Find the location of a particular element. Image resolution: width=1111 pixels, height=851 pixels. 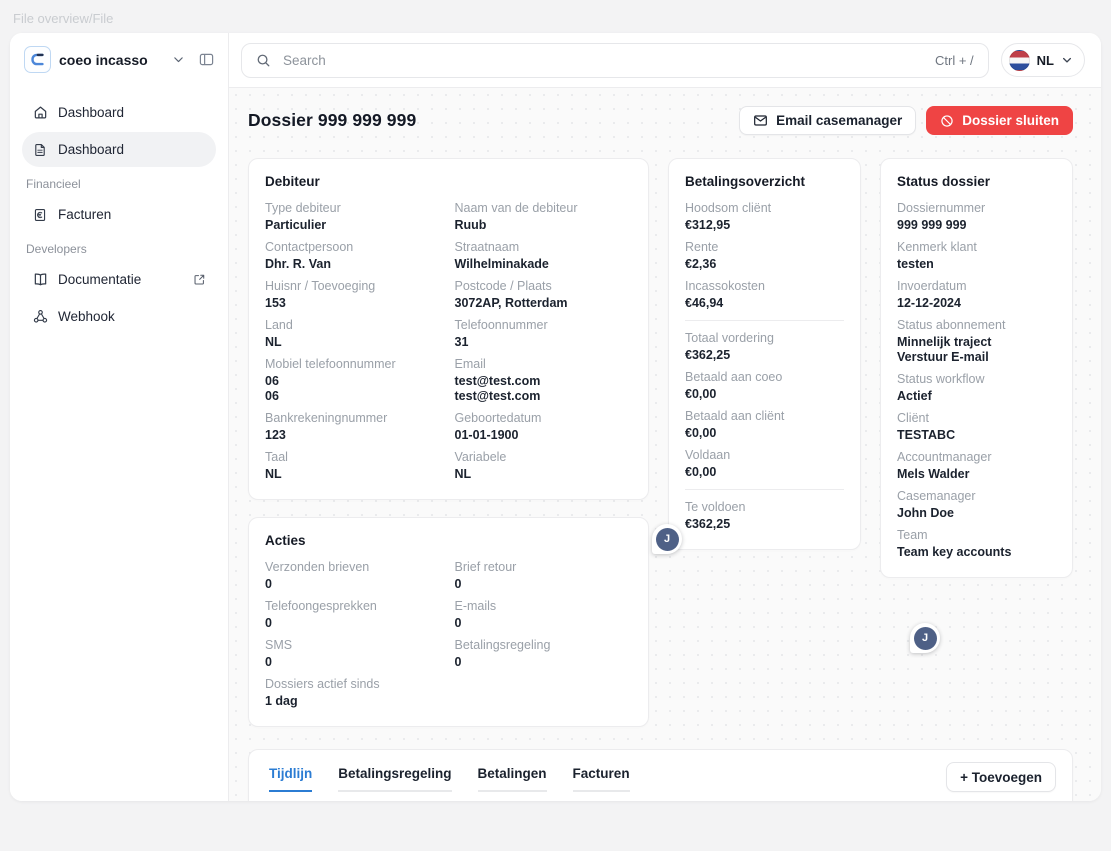

sidebar-section-developers: Developers is located at coordinates (56, 249).